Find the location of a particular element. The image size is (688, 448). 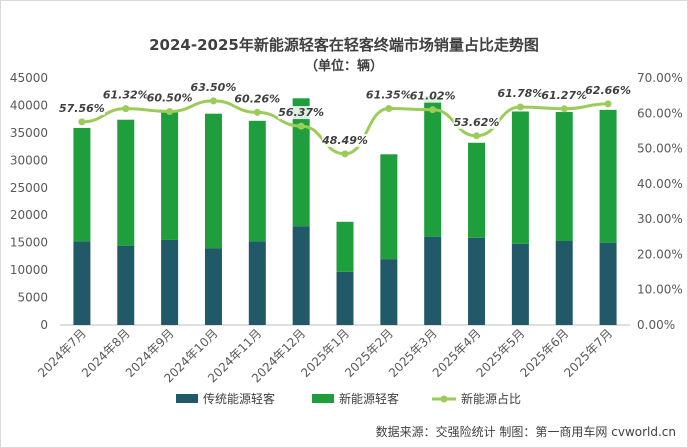

legend-label-traditional: 传统能源轻客 is located at coordinates (239, 398).